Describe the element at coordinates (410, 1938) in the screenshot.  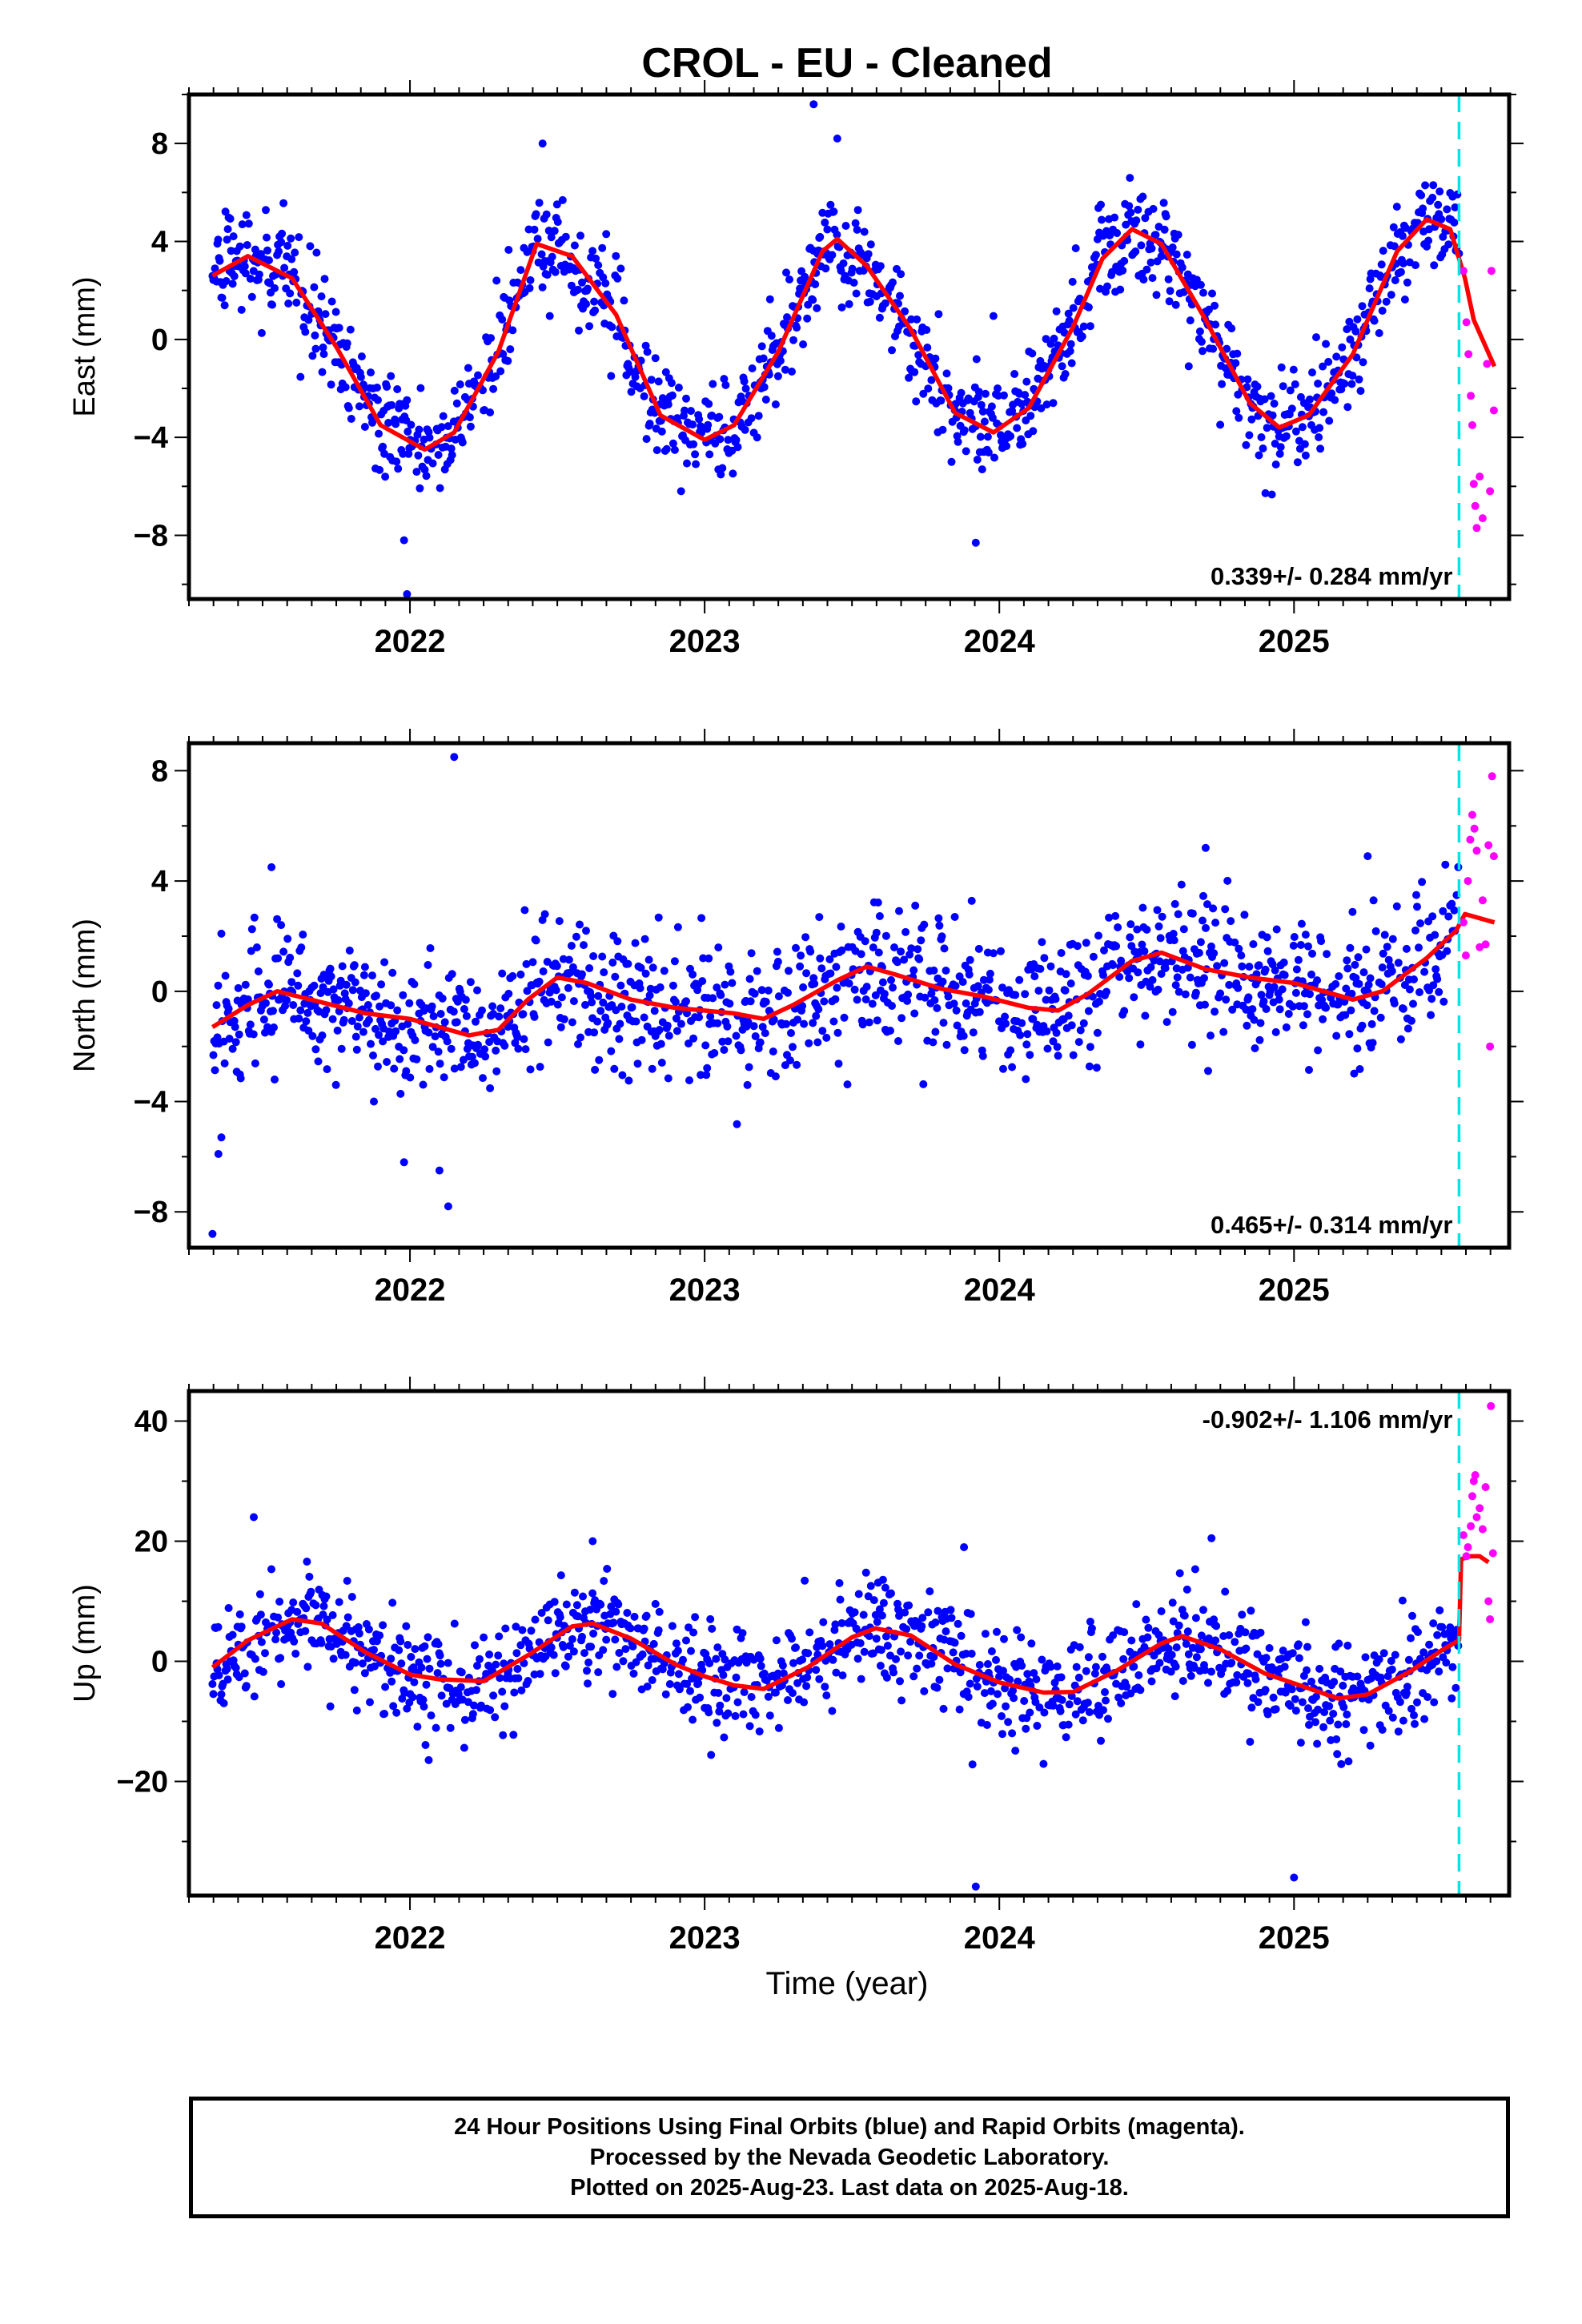
I see `up-x-tick-label: 2022` at that location.